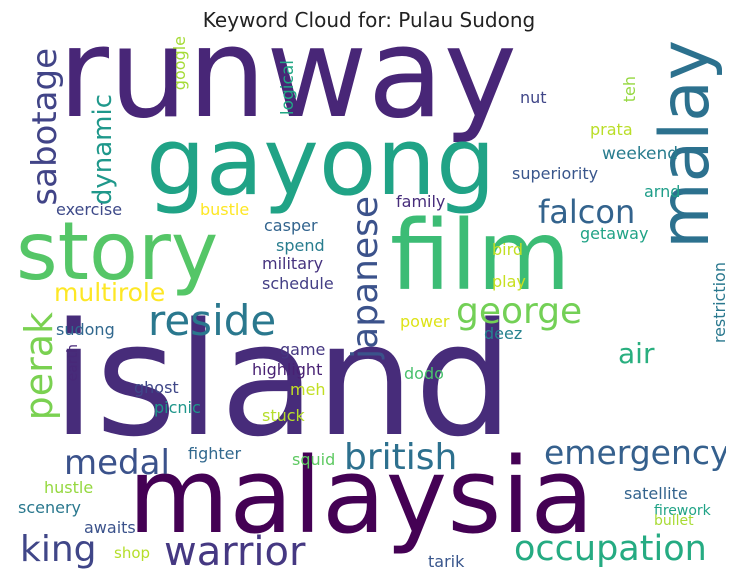 The height and width of the screenshot is (583, 738). Describe the element at coordinates (179, 63) in the screenshot. I see `word-google: google` at that location.